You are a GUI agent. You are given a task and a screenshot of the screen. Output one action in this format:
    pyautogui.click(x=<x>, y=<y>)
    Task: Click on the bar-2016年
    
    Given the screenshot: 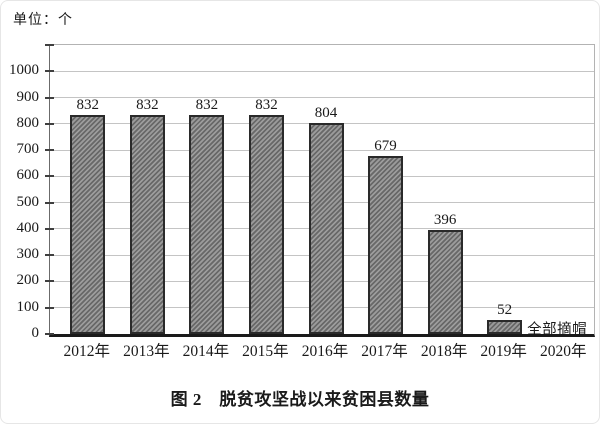 What is the action you would take?
    pyautogui.click(x=326, y=228)
    